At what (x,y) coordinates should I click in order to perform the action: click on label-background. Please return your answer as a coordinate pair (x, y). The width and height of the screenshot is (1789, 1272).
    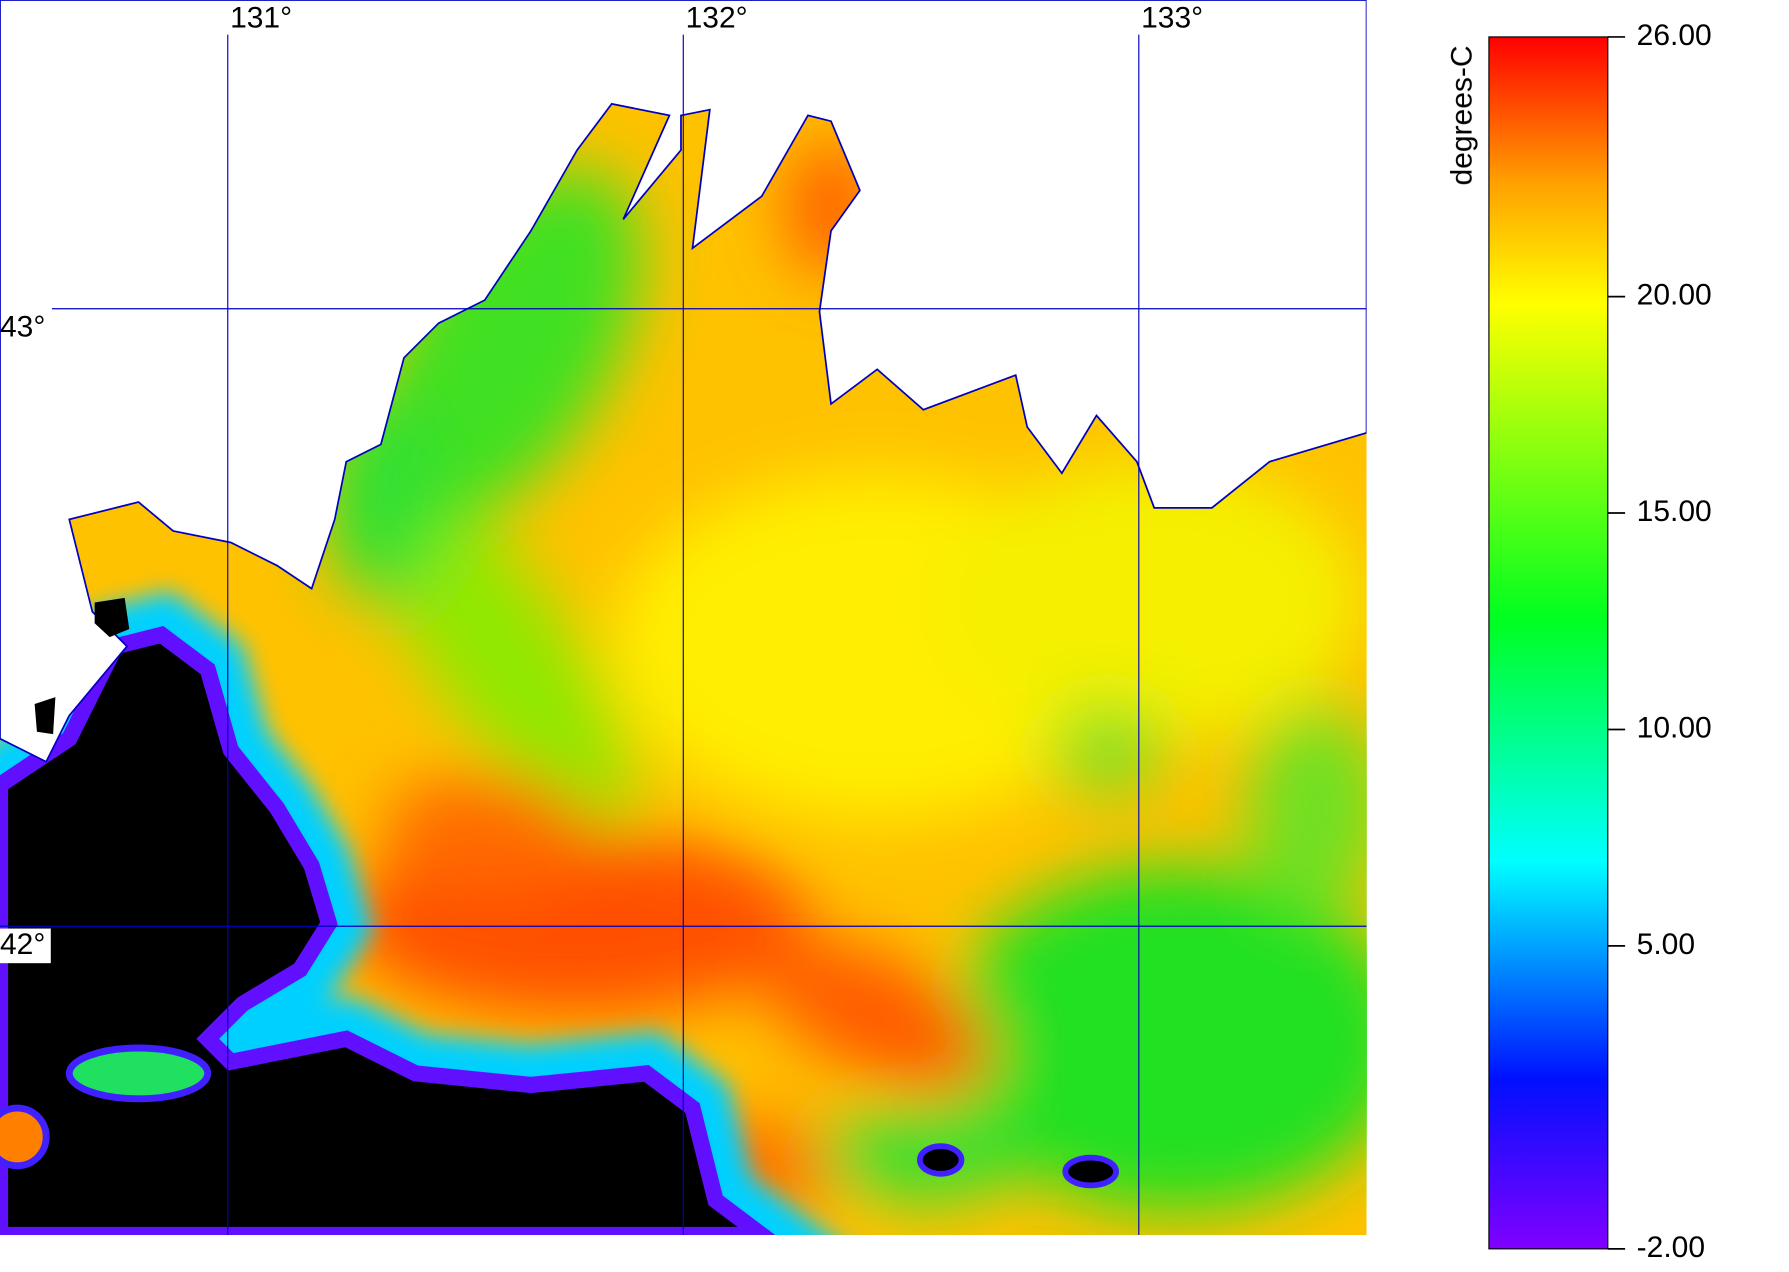
    Looking at the image, I should click on (25, 946).